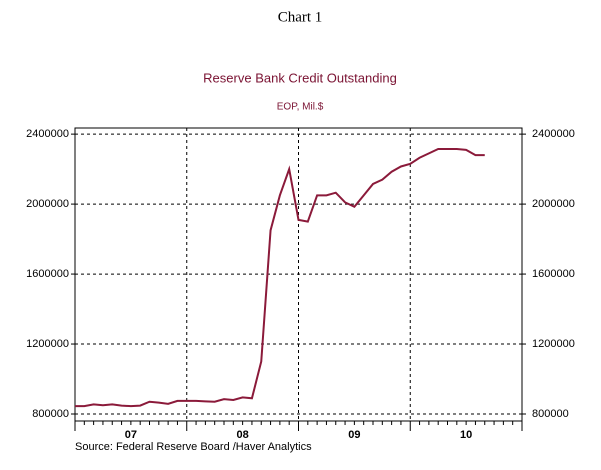 The image size is (601, 470). I want to click on y-tick-label: 1600000, so click(47, 274).